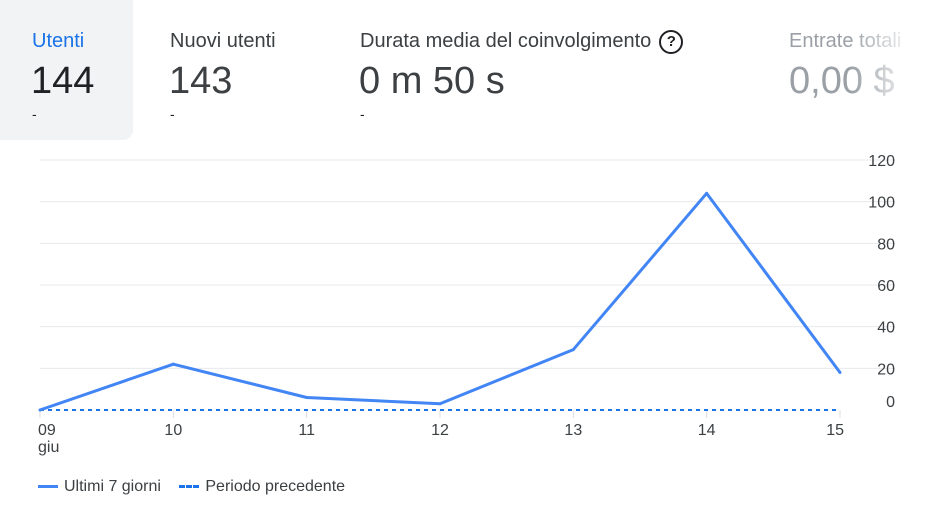 This screenshot has width=930, height=517. What do you see at coordinates (112, 486) in the screenshot?
I see `legend-label: Ultimi 7 giorni` at bounding box center [112, 486].